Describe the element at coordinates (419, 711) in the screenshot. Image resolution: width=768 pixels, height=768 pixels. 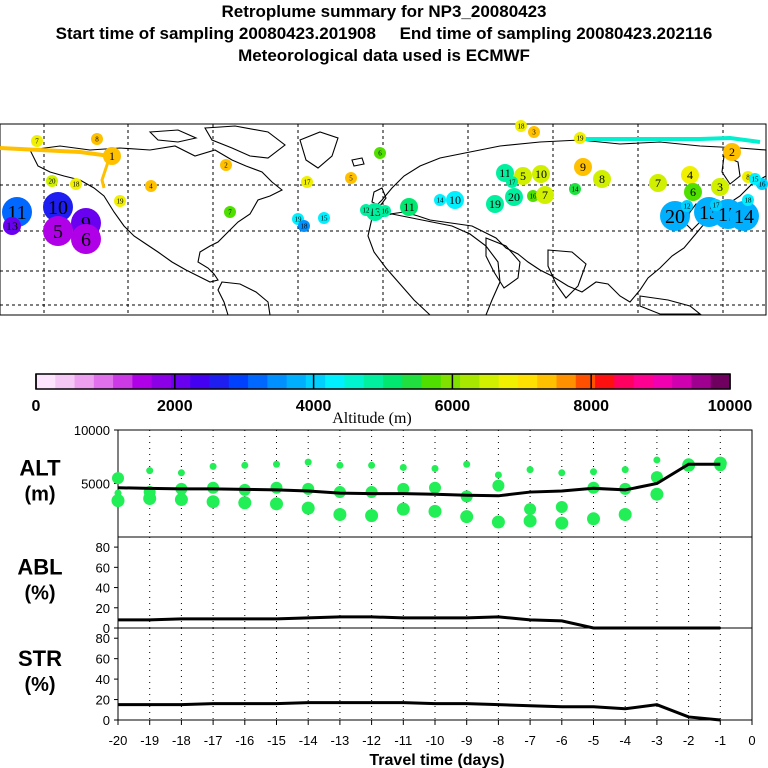
I see `str-line` at that location.